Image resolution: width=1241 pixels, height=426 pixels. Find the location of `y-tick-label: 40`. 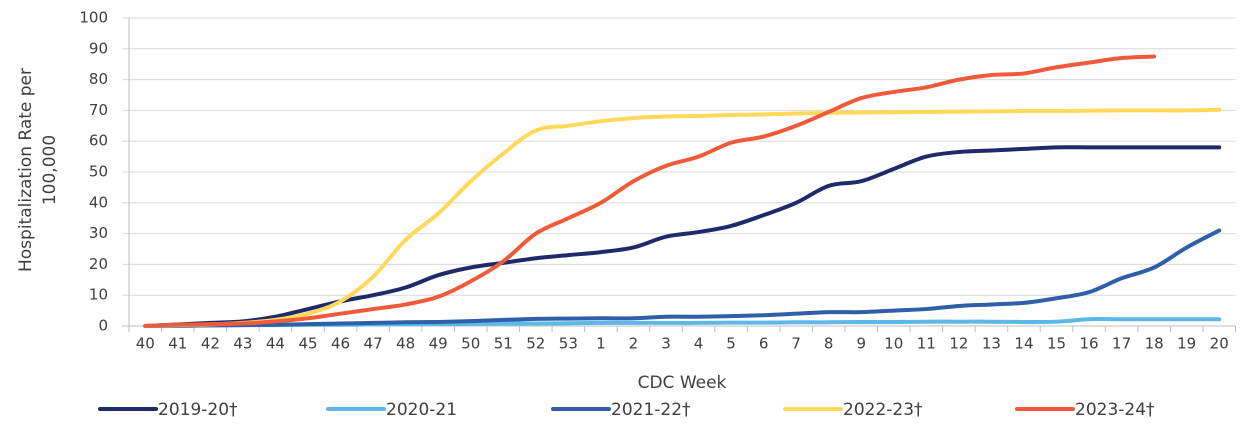

y-tick-label: 40 is located at coordinates (98, 202).